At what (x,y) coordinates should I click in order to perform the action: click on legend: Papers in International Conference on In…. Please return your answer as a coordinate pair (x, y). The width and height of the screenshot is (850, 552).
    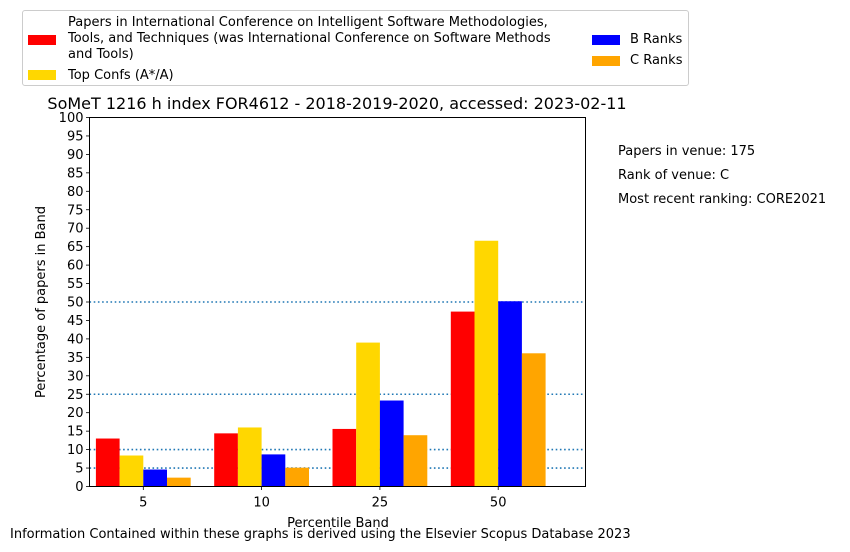
    Looking at the image, I should click on (355, 48).